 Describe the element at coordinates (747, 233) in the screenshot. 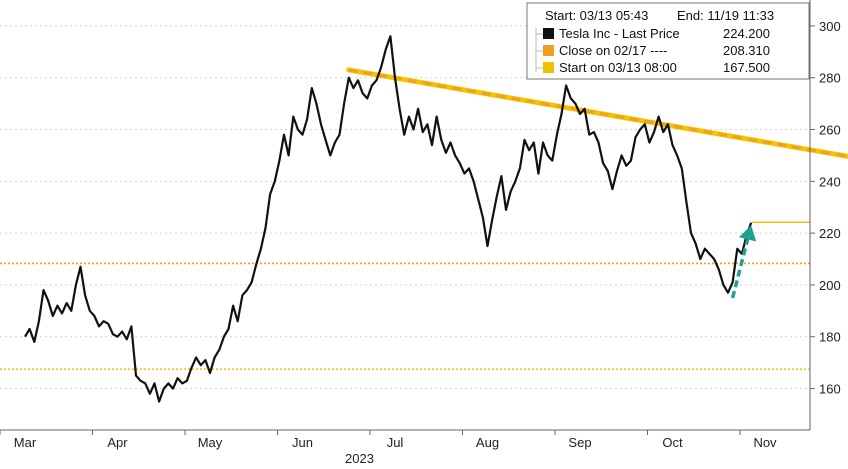

I see `arrow-head` at that location.